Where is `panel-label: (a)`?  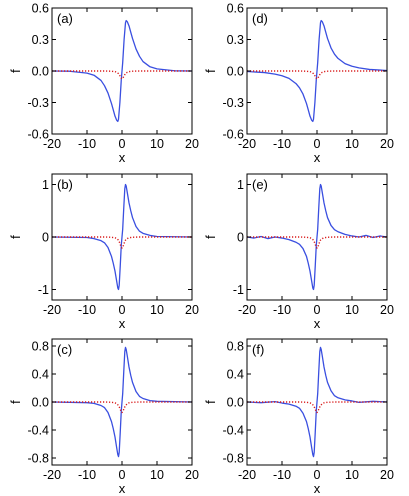
panel-label: (a) is located at coordinates (65, 18).